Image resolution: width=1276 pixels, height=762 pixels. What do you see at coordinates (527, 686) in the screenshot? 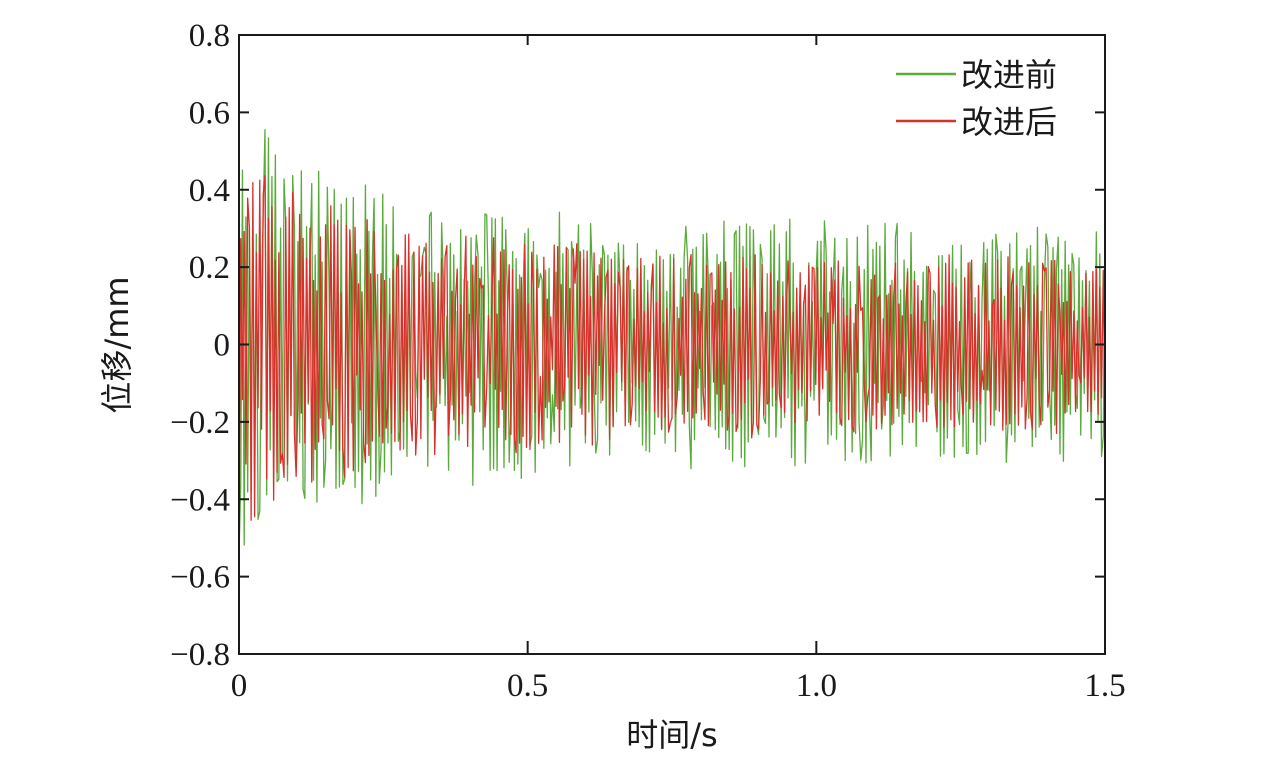
I see `x-tick-label: 0.5` at bounding box center [527, 686].